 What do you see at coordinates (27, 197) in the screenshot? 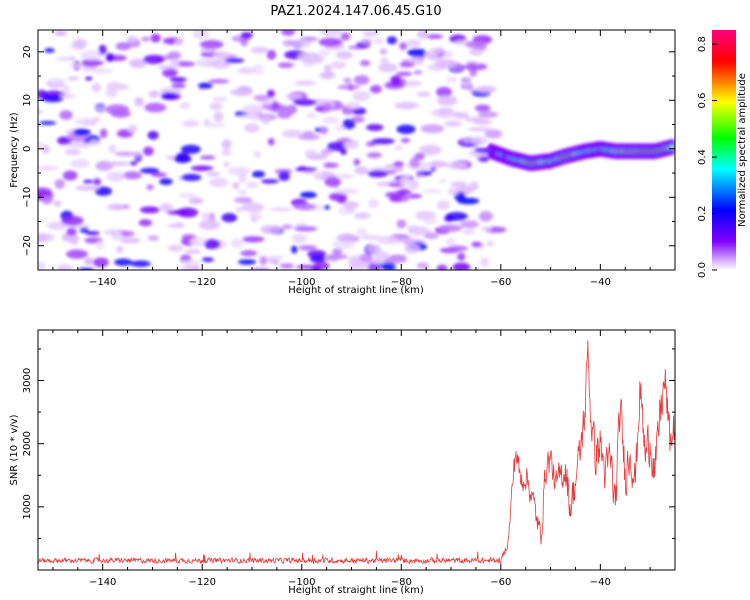
I see `y-tick-label: −10` at bounding box center [27, 197].